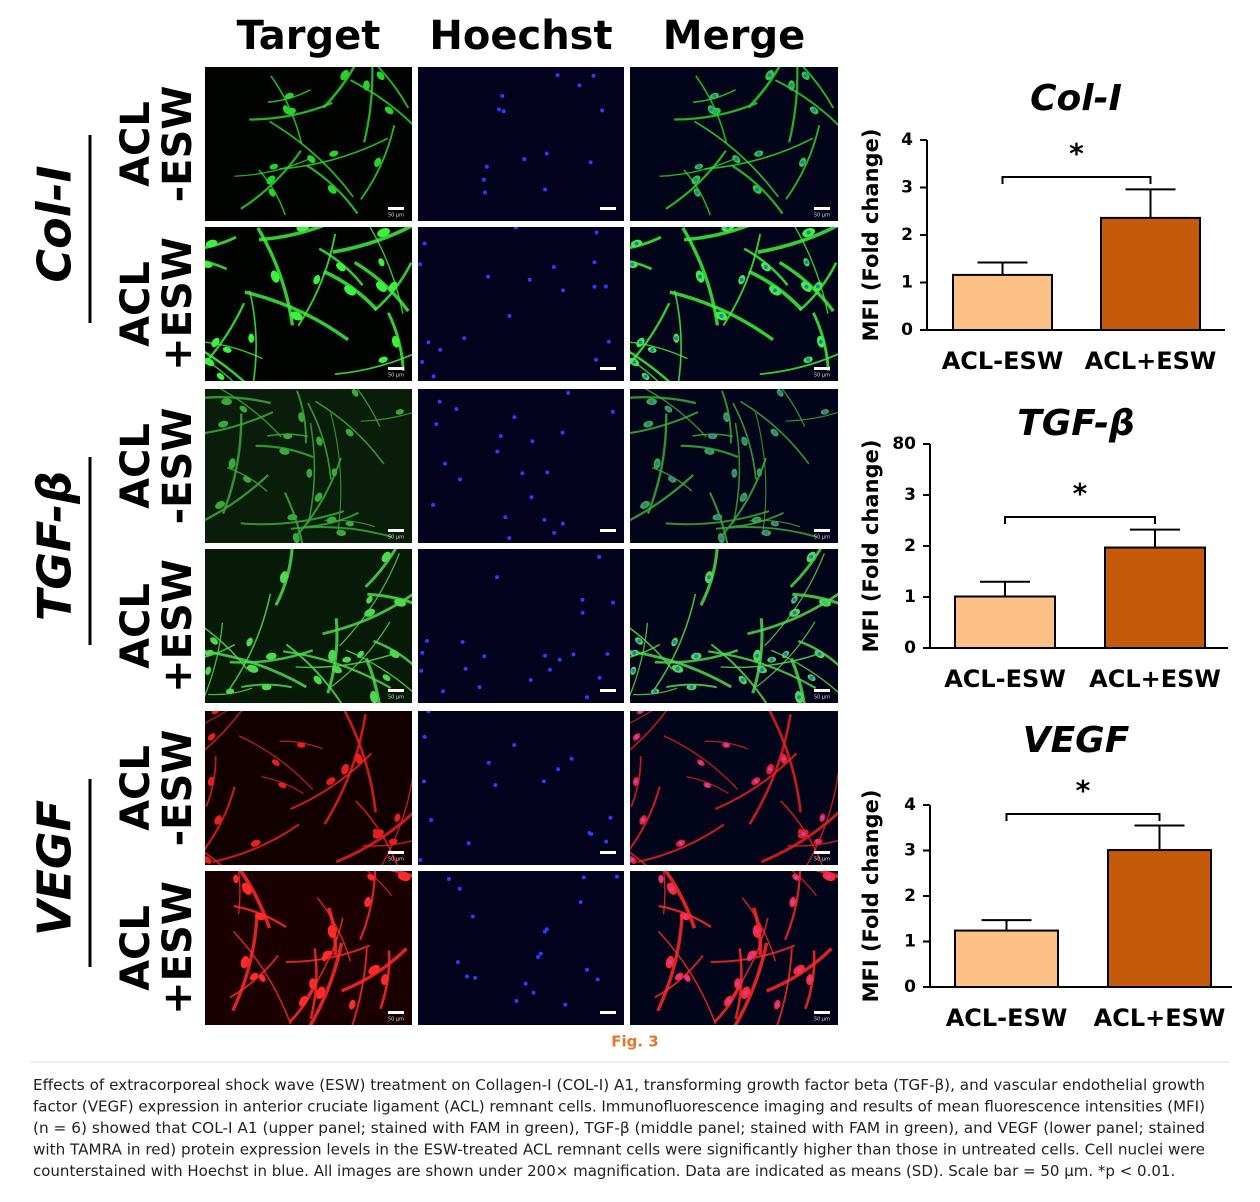  Describe the element at coordinates (309, 36) in the screenshot. I see `column-header: Target` at that location.